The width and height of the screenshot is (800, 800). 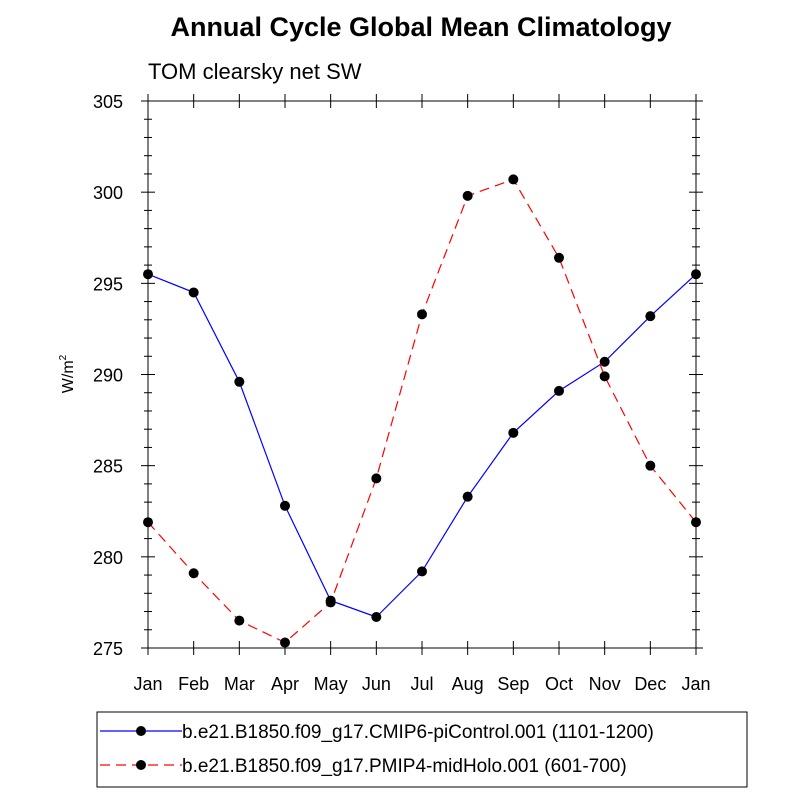 I want to click on y-axis-label: W/m2, so click(x=67, y=373).